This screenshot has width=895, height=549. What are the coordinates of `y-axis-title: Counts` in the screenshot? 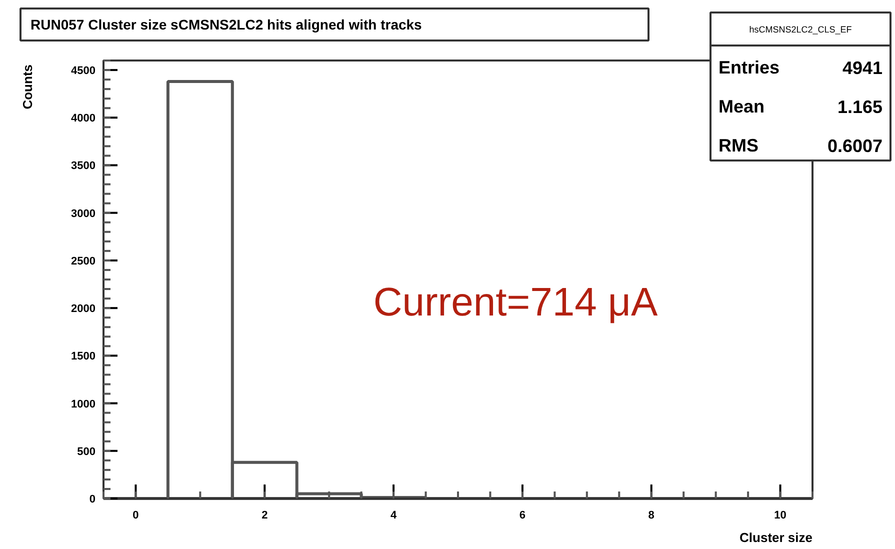 It's located at (27, 87).